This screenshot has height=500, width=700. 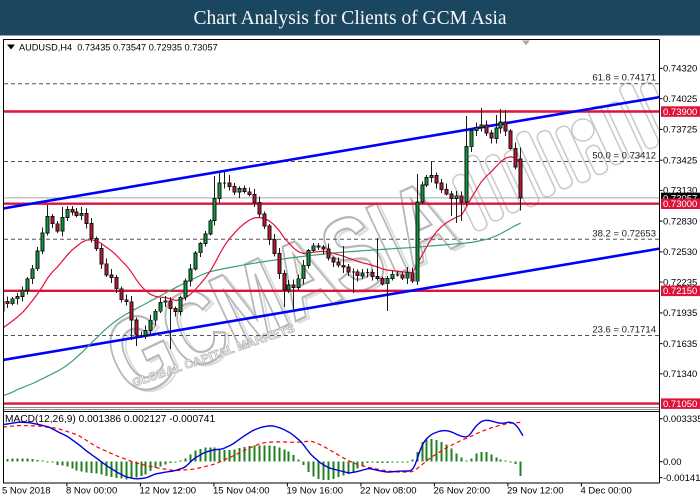 I want to click on svg-text: 0.71935, so click(x=680, y=313).